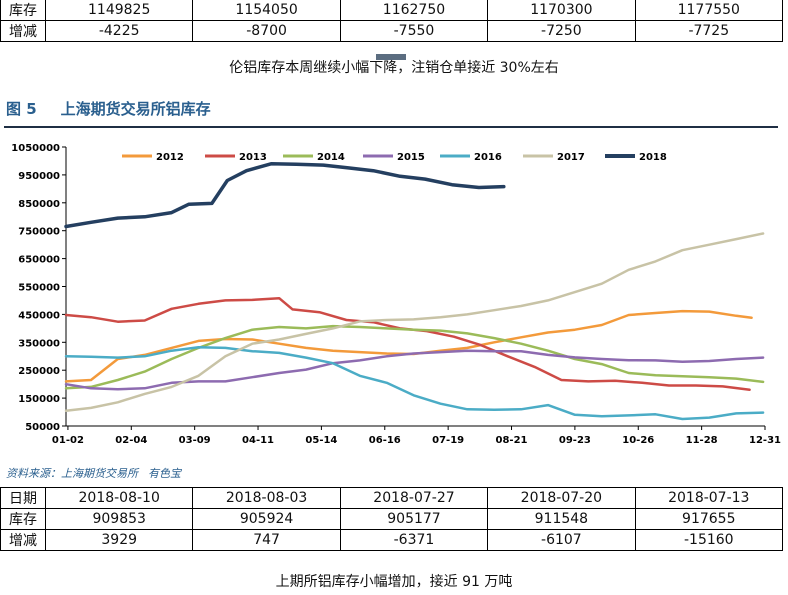 The image size is (788, 595). I want to click on row-label: 日期, so click(23, 498).